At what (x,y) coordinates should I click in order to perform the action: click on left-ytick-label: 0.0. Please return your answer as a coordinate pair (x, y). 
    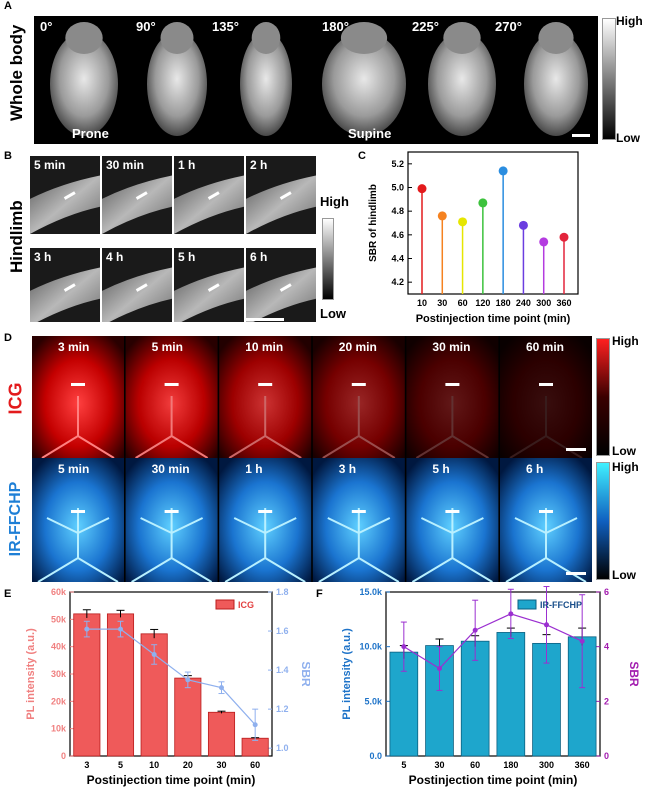
    Looking at the image, I should click on (375, 756).